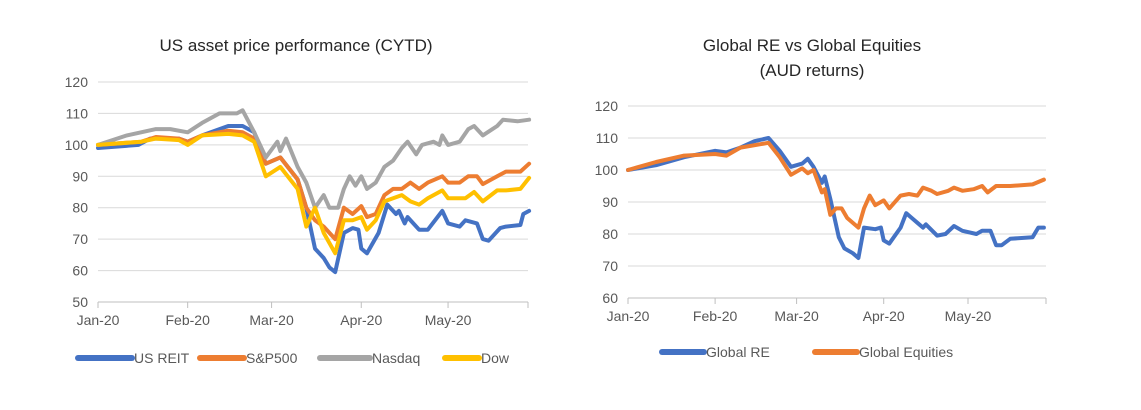  I want to click on series-line-s-p500, so click(314, 185).